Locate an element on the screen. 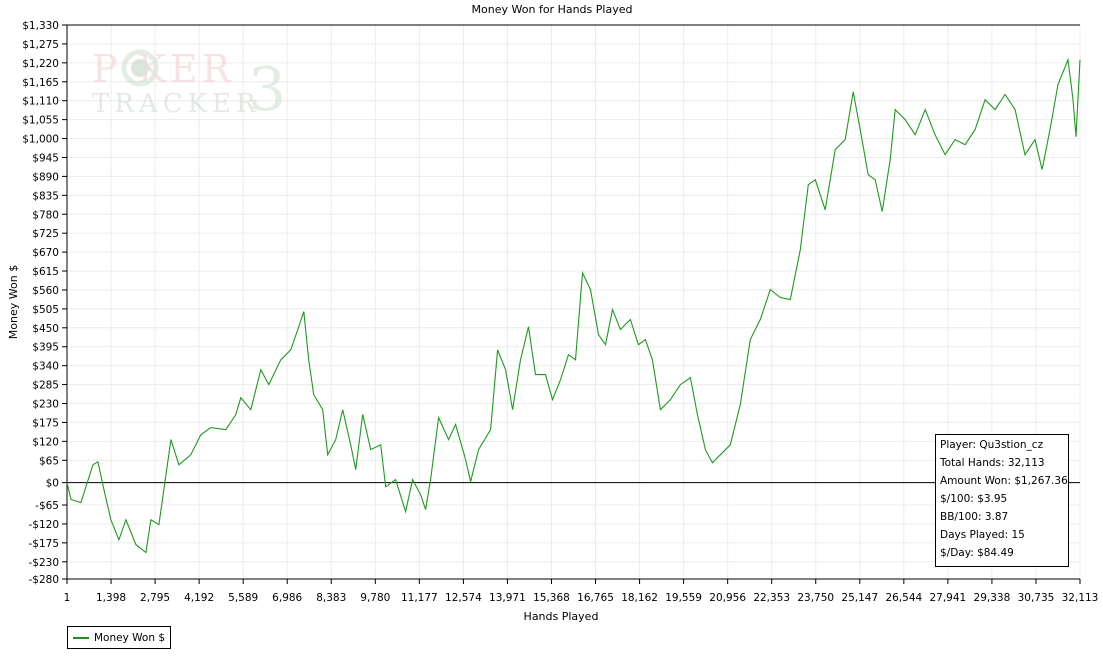 This screenshot has width=1103, height=659. y-tick-label: -$230 is located at coordinates (43, 563).